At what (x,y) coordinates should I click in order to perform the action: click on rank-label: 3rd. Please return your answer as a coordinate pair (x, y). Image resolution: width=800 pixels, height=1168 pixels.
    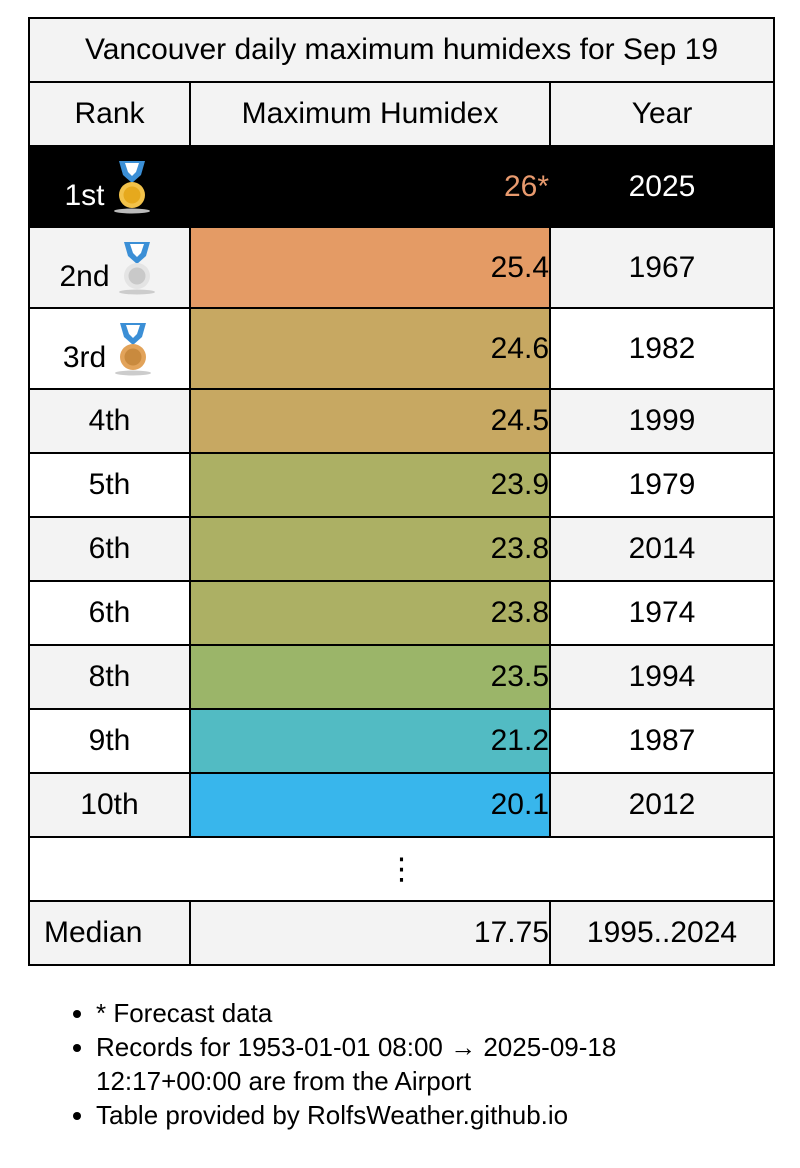
    Looking at the image, I should click on (84, 357).